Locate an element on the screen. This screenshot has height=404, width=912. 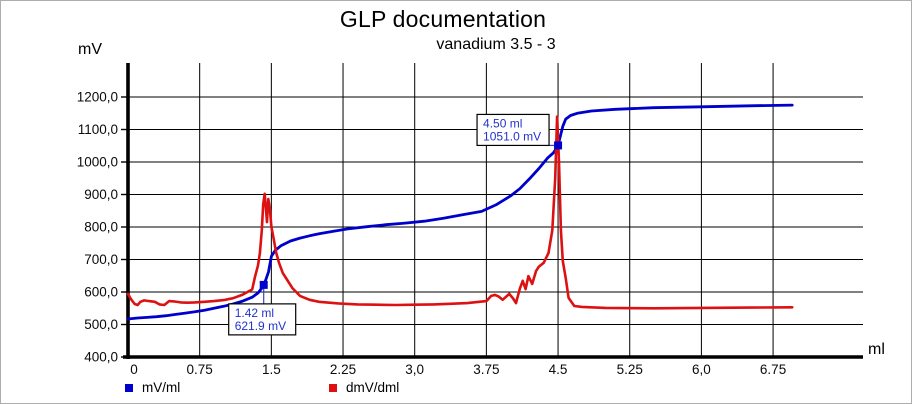
x-tick-label: 1.5 is located at coordinates (271, 369).